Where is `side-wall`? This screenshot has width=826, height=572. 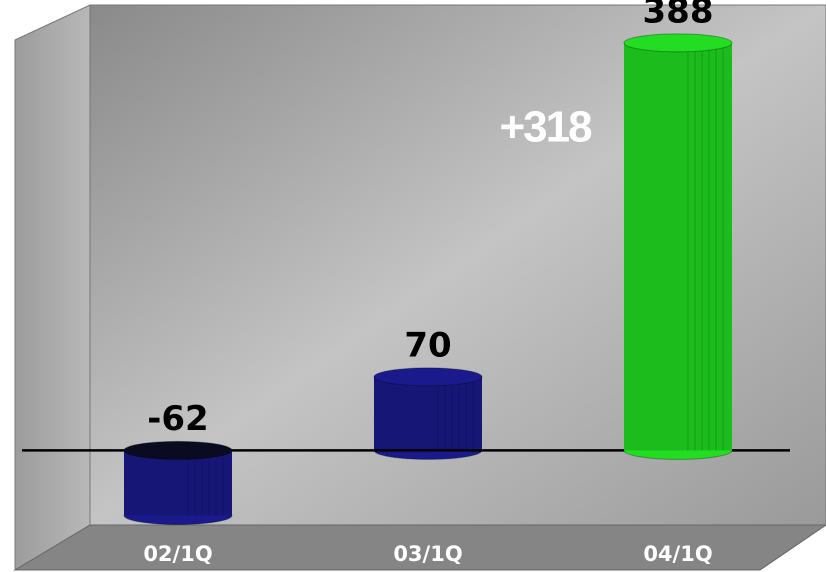
side-wall is located at coordinates (52, 287).